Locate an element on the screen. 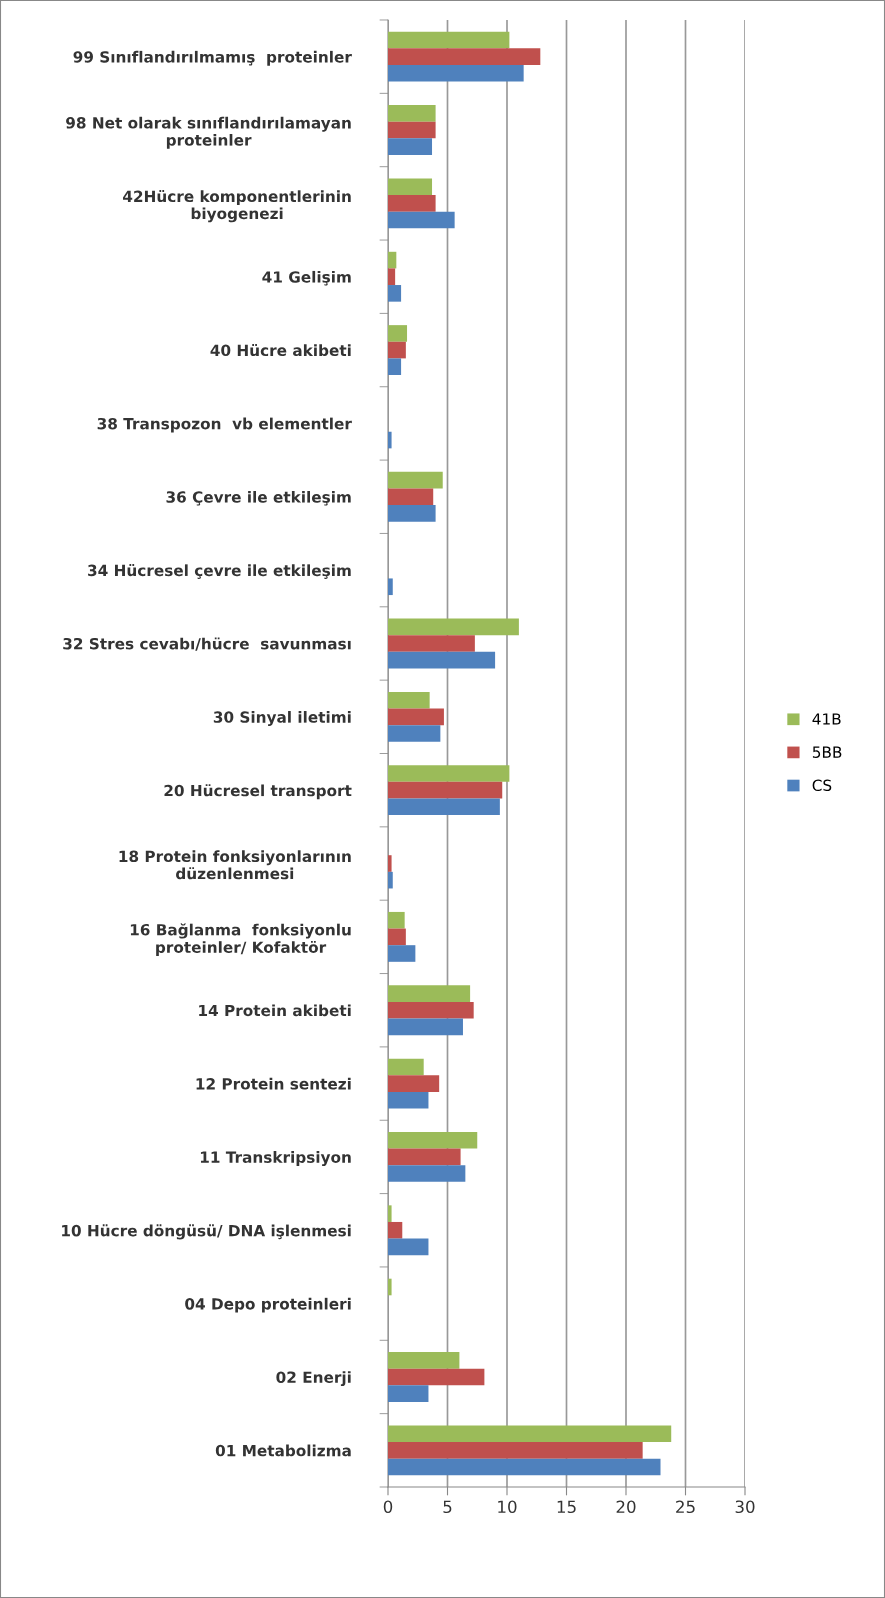 This screenshot has width=885, height=1598. y-tick-label: 41 Gelişim is located at coordinates (306, 278).